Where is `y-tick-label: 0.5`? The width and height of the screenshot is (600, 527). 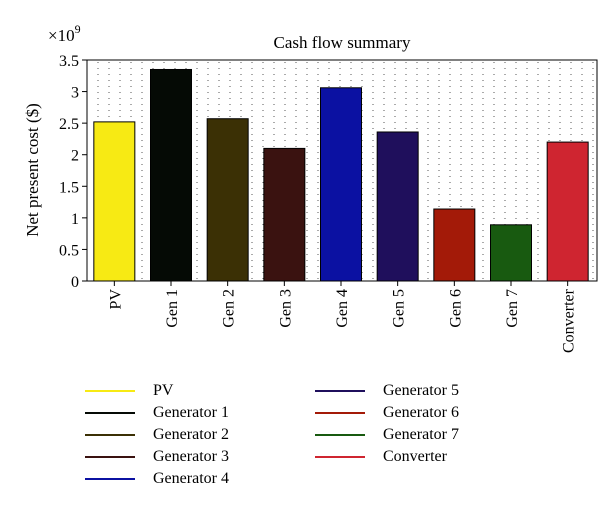 y-tick-label: 0.5 is located at coordinates (69, 250).